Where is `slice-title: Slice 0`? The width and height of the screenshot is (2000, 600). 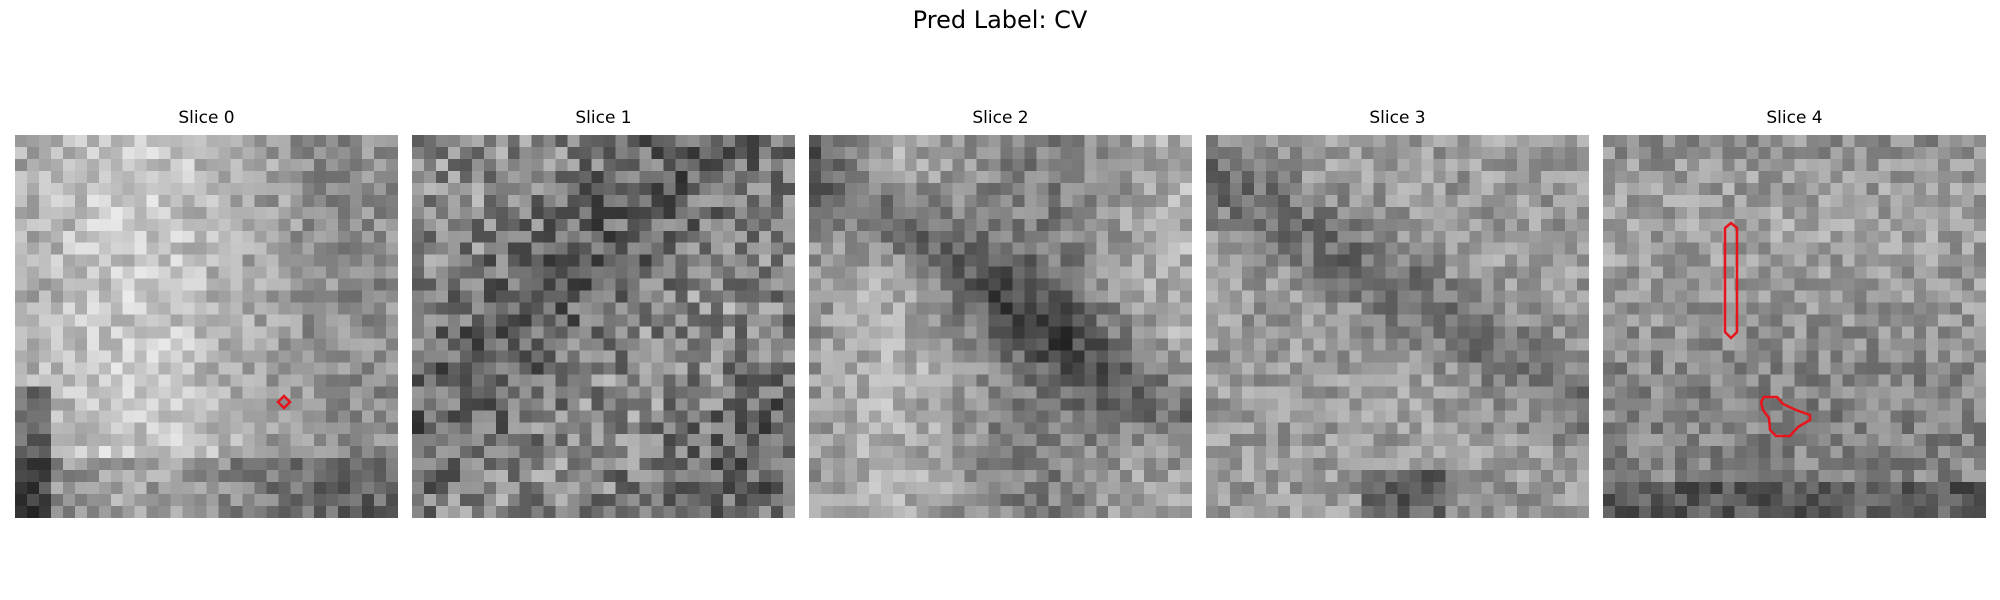 slice-title: Slice 0 is located at coordinates (206, 118).